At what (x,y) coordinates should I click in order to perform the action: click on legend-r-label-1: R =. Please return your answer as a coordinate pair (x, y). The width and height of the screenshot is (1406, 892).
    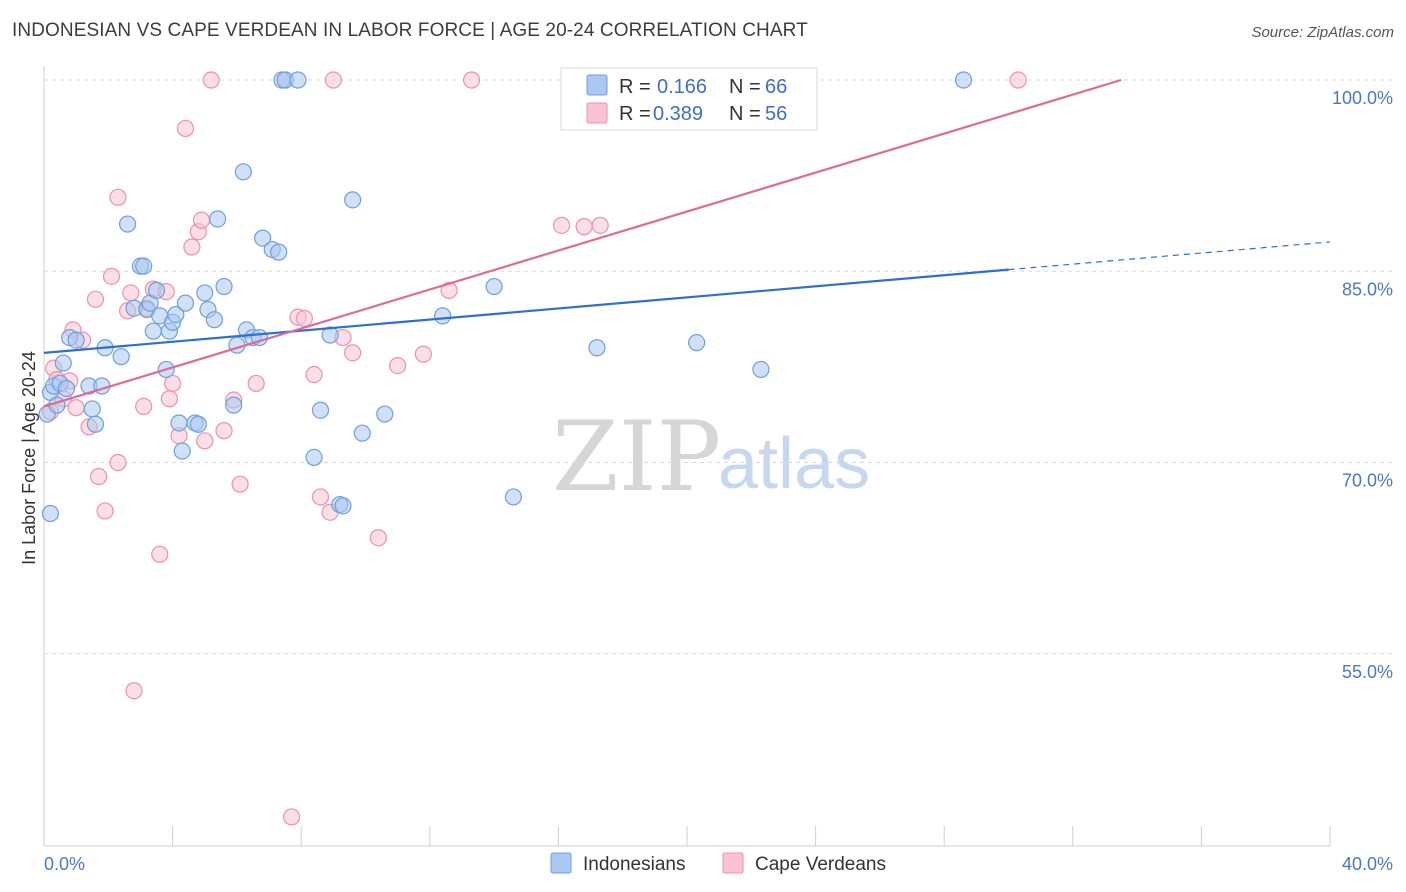
    Looking at the image, I should click on (635, 87).